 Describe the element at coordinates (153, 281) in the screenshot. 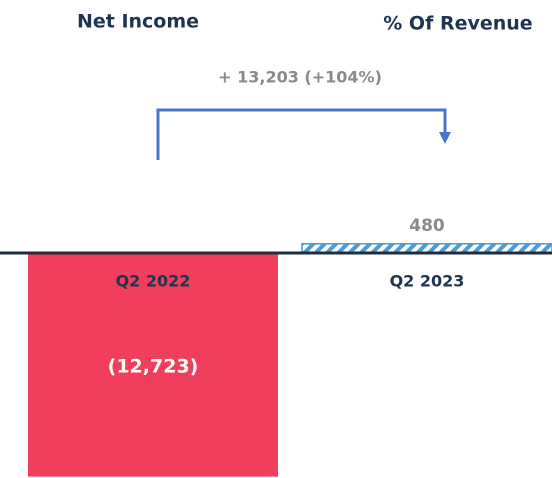

I see `x-tick-label: Q2 2022` at that location.